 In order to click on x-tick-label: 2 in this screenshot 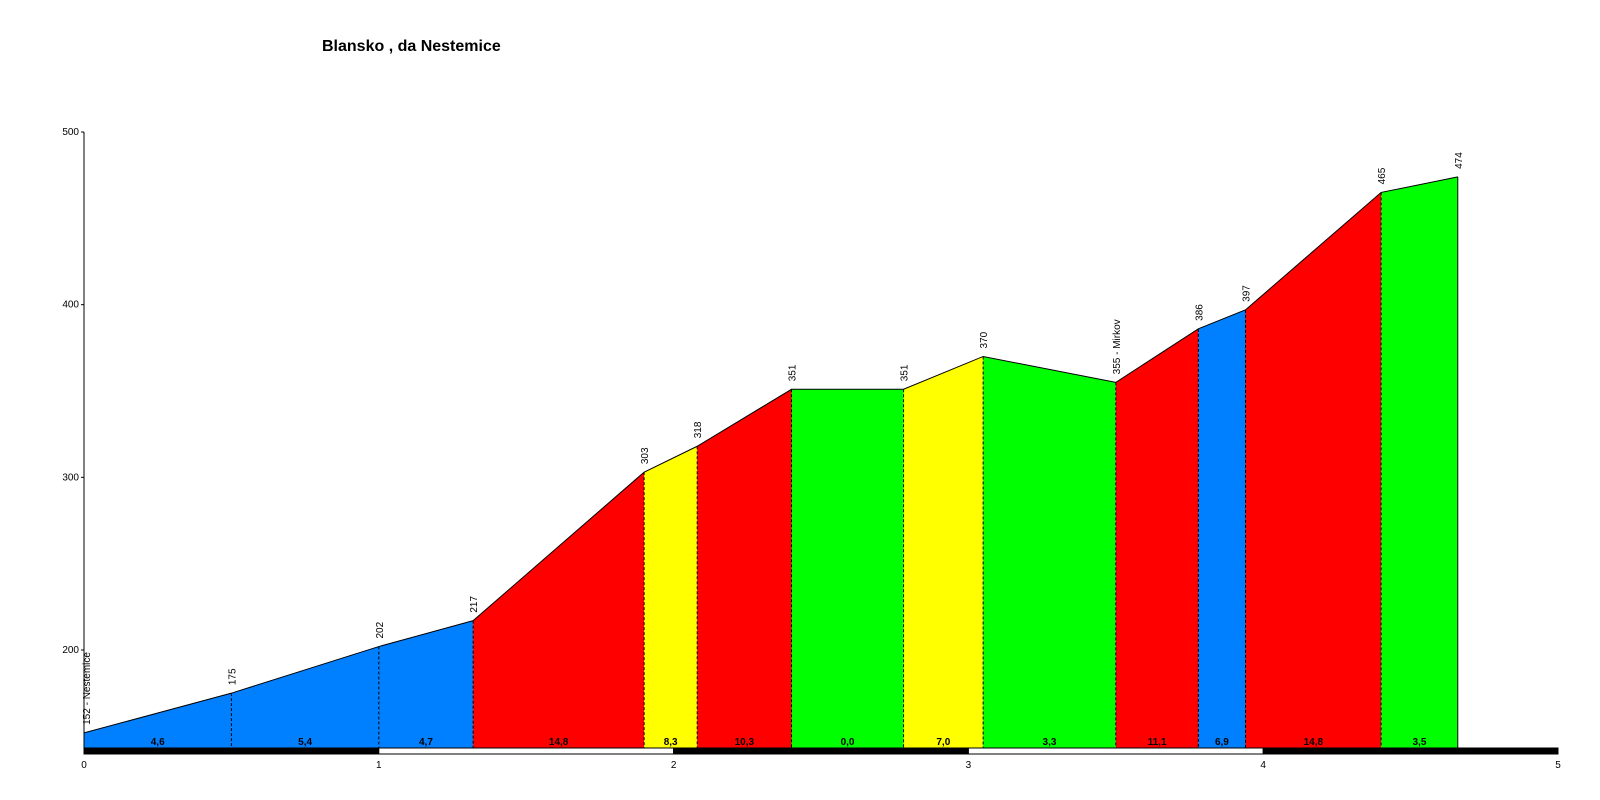, I will do `click(674, 765)`.